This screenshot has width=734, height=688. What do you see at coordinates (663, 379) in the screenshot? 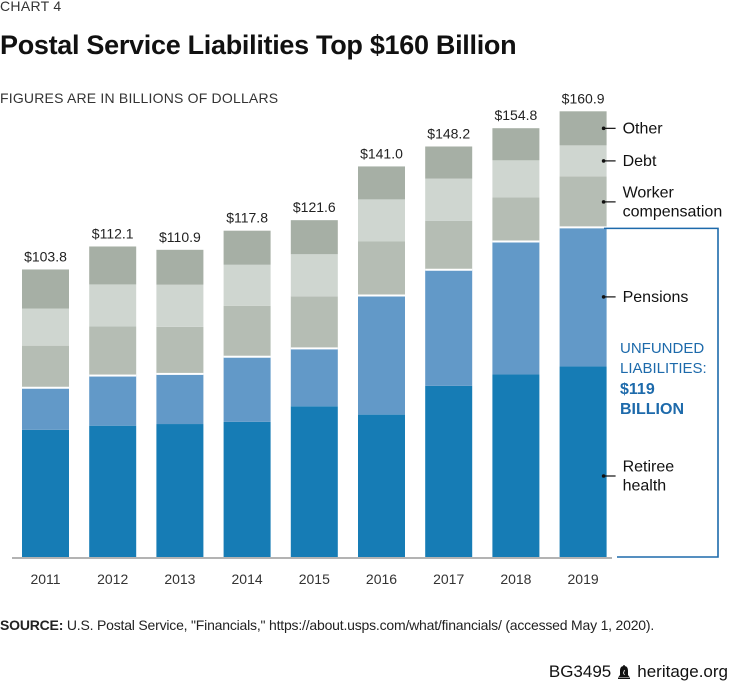
I see `unfunded-annotation: UNFUNDED LIABILITIES: $119 BILLION` at bounding box center [663, 379].